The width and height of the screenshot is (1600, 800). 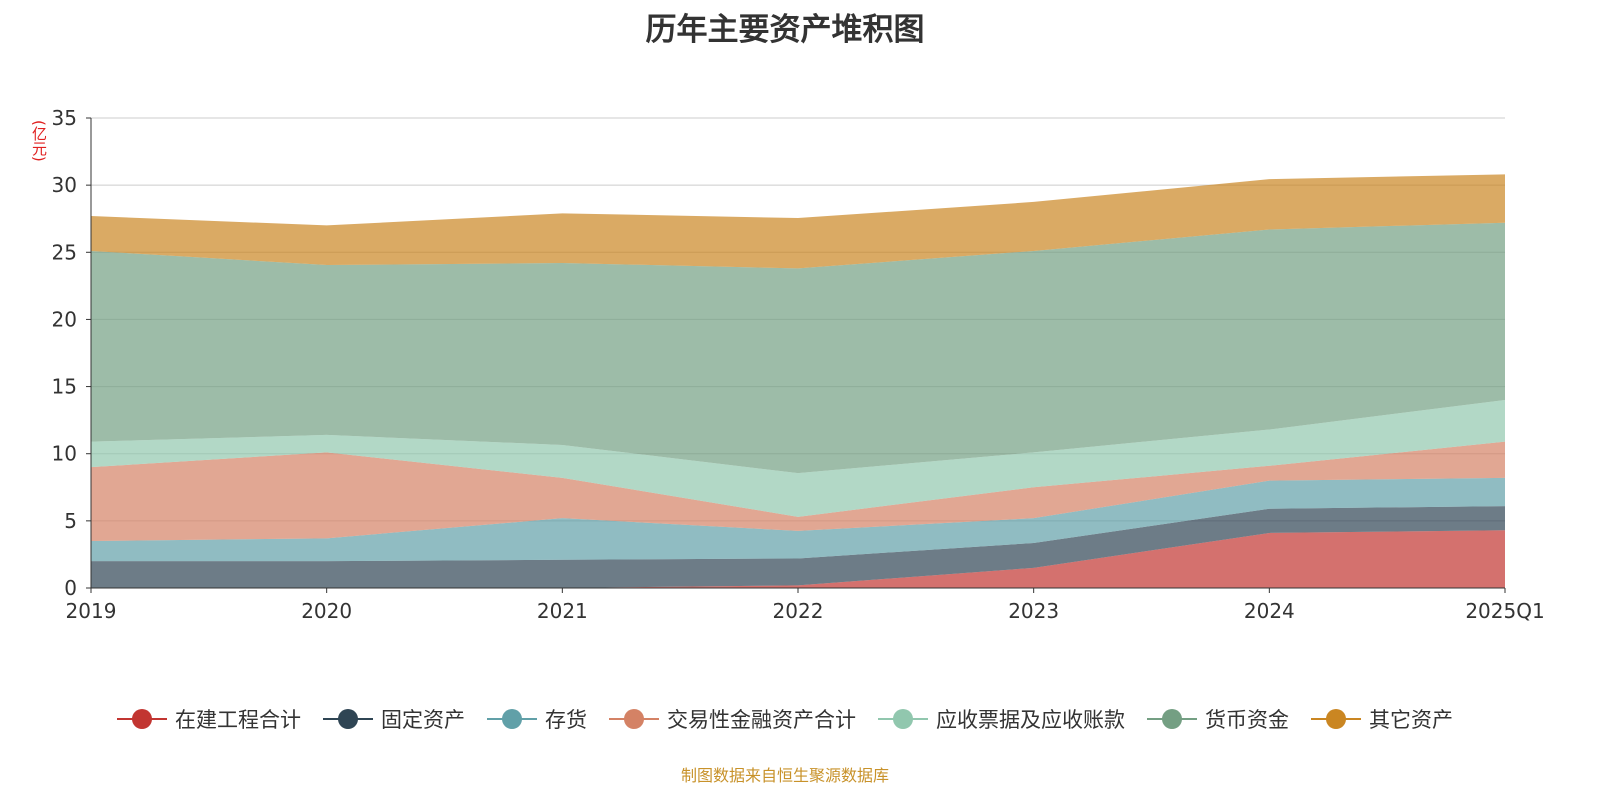 I want to click on legend: 在建工程合计 固定资产 存货 交易性金融资产合计 应收票据及应收账款 货币资金 其它资产, so click(x=785, y=719).